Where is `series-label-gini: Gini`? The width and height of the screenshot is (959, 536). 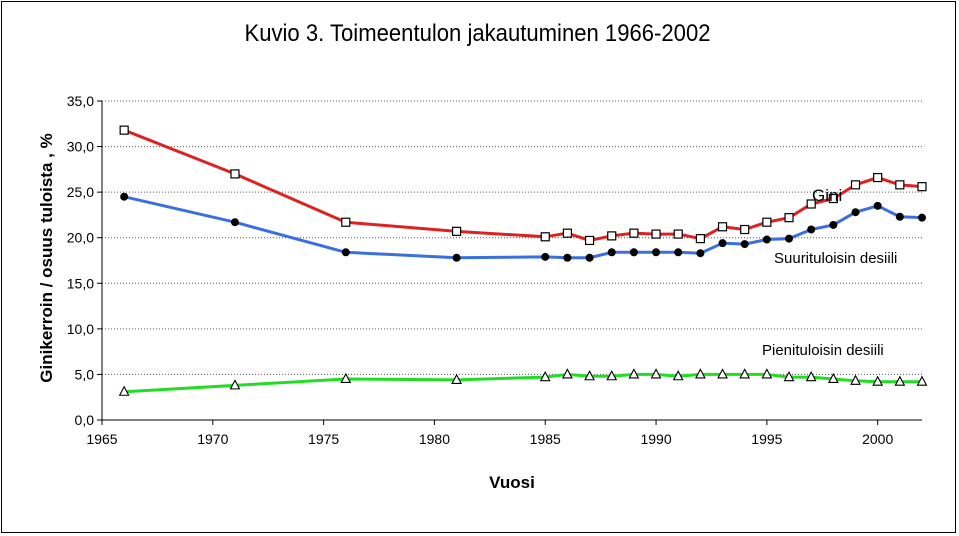
series-label-gini: Gini is located at coordinates (827, 195).